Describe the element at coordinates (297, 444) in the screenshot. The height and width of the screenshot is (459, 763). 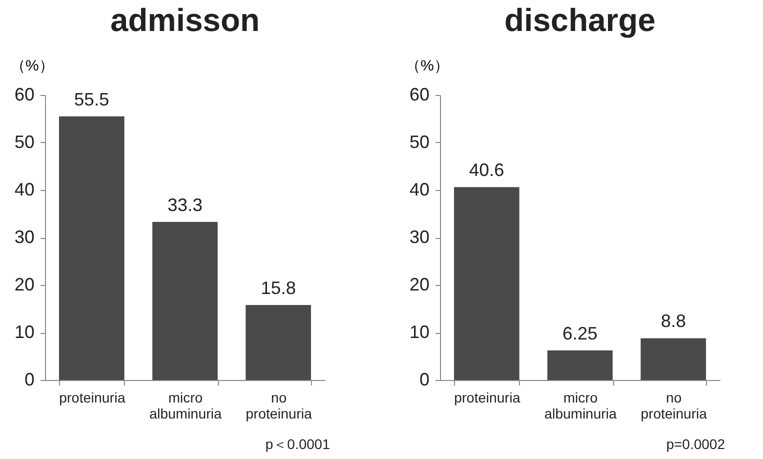
I see `text: p＜0.0001` at that location.